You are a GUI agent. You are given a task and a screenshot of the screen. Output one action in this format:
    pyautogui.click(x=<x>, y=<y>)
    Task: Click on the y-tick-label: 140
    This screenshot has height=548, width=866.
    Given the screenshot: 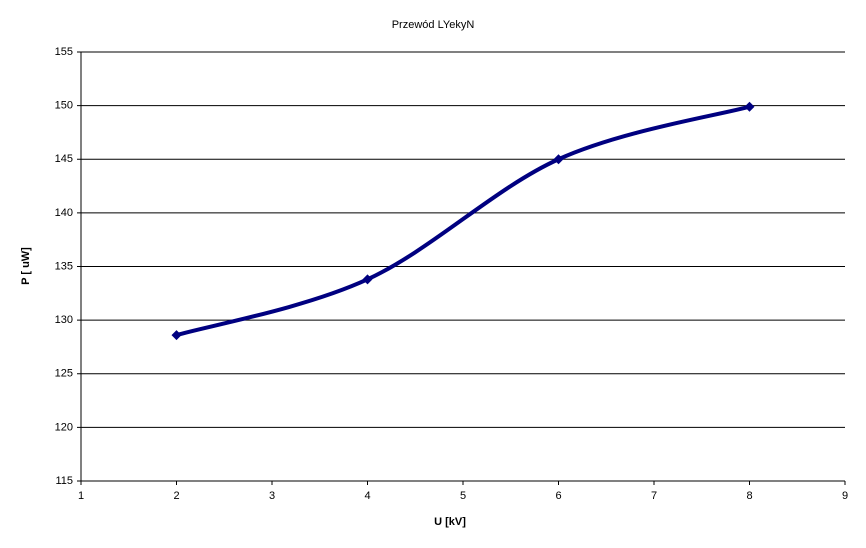 What is the action you would take?
    pyautogui.click(x=64, y=213)
    